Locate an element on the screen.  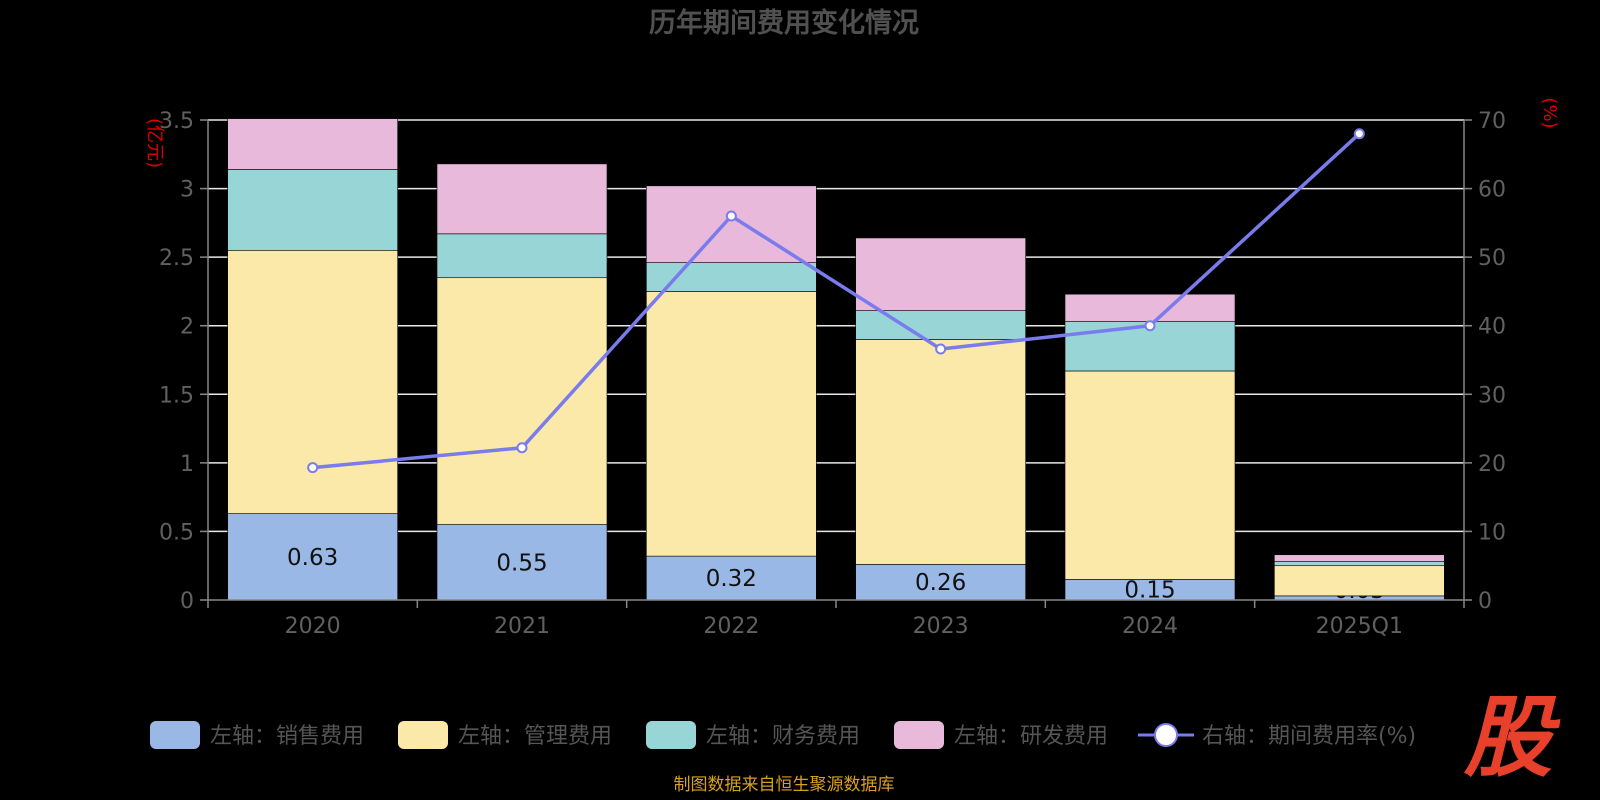
left-axis-unit: (亿元) is located at coordinates (154, 143).